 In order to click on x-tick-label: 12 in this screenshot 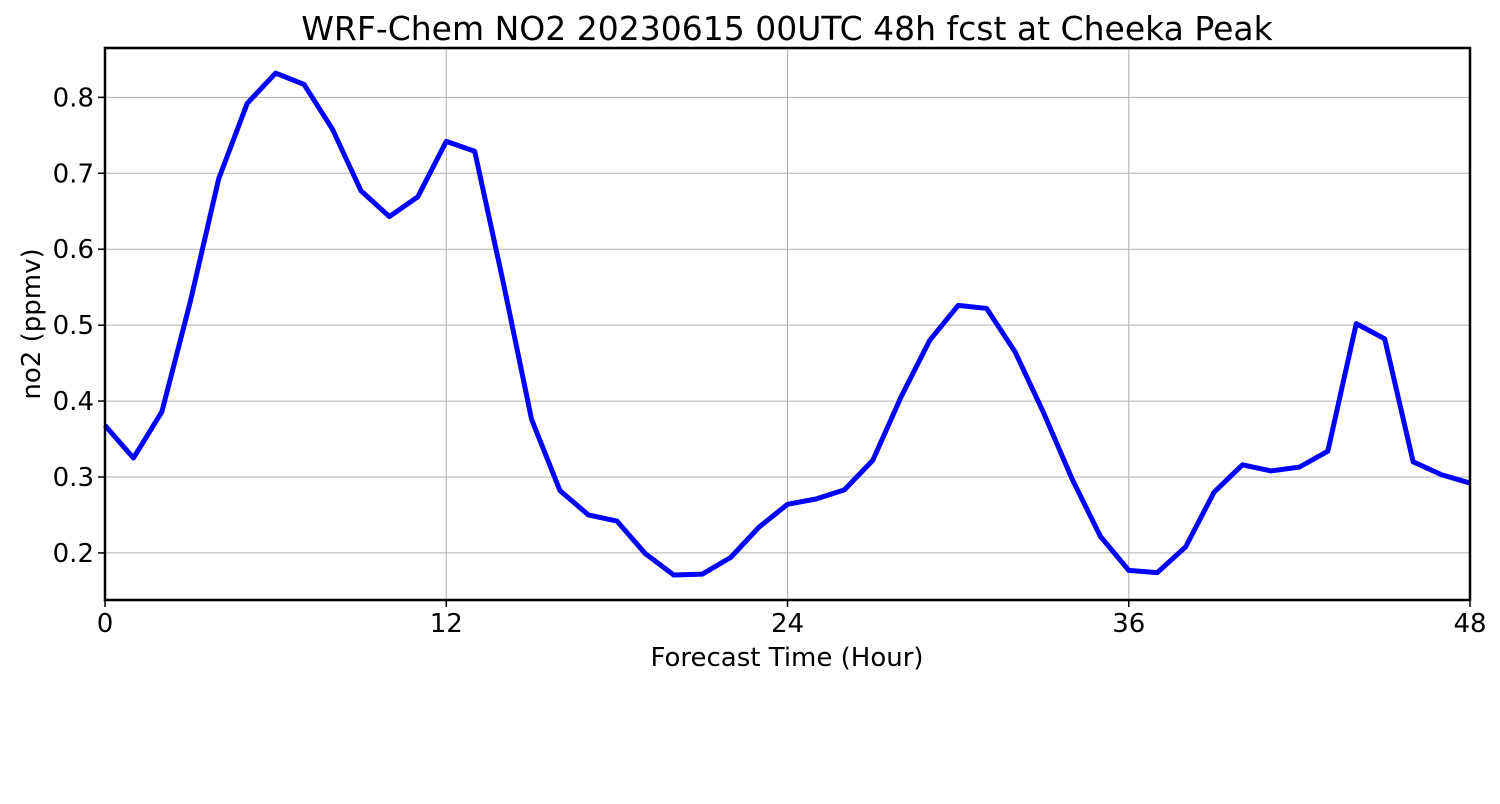, I will do `click(446, 624)`.